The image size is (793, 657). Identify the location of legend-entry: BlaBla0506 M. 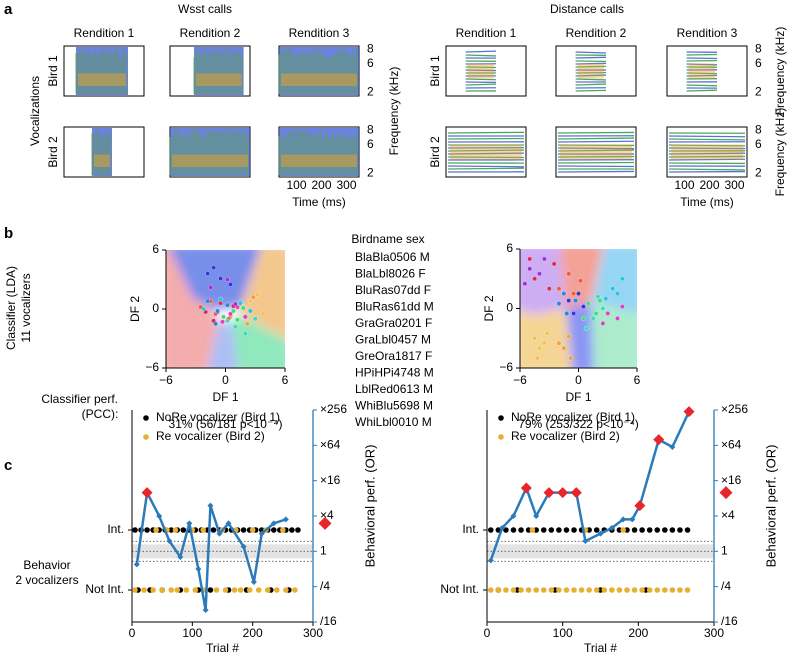
(392, 257).